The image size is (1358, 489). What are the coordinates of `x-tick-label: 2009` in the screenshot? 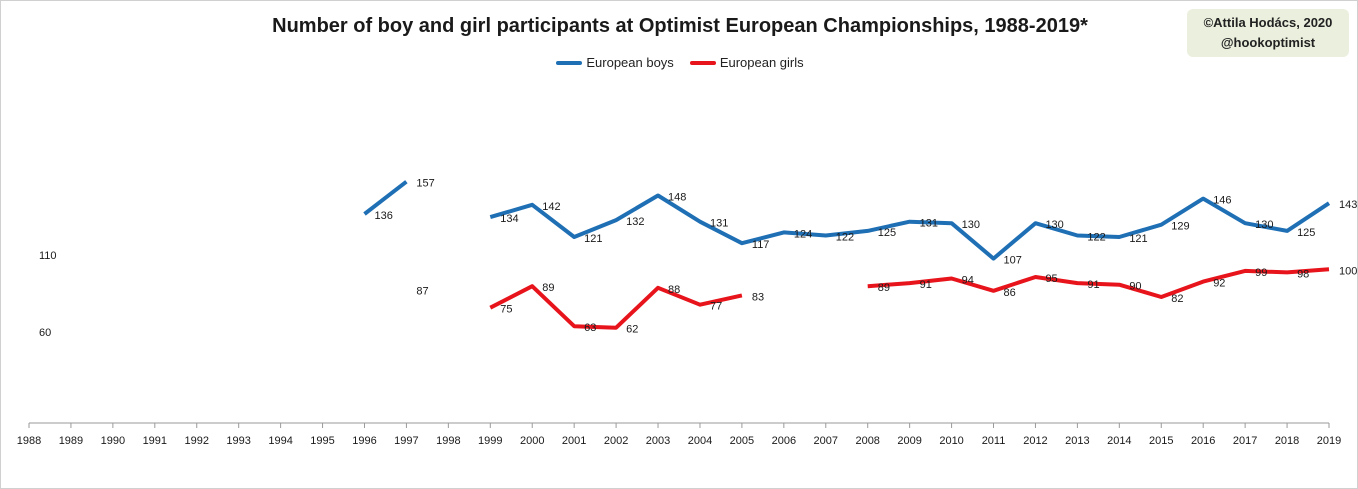 It's located at (909, 441).